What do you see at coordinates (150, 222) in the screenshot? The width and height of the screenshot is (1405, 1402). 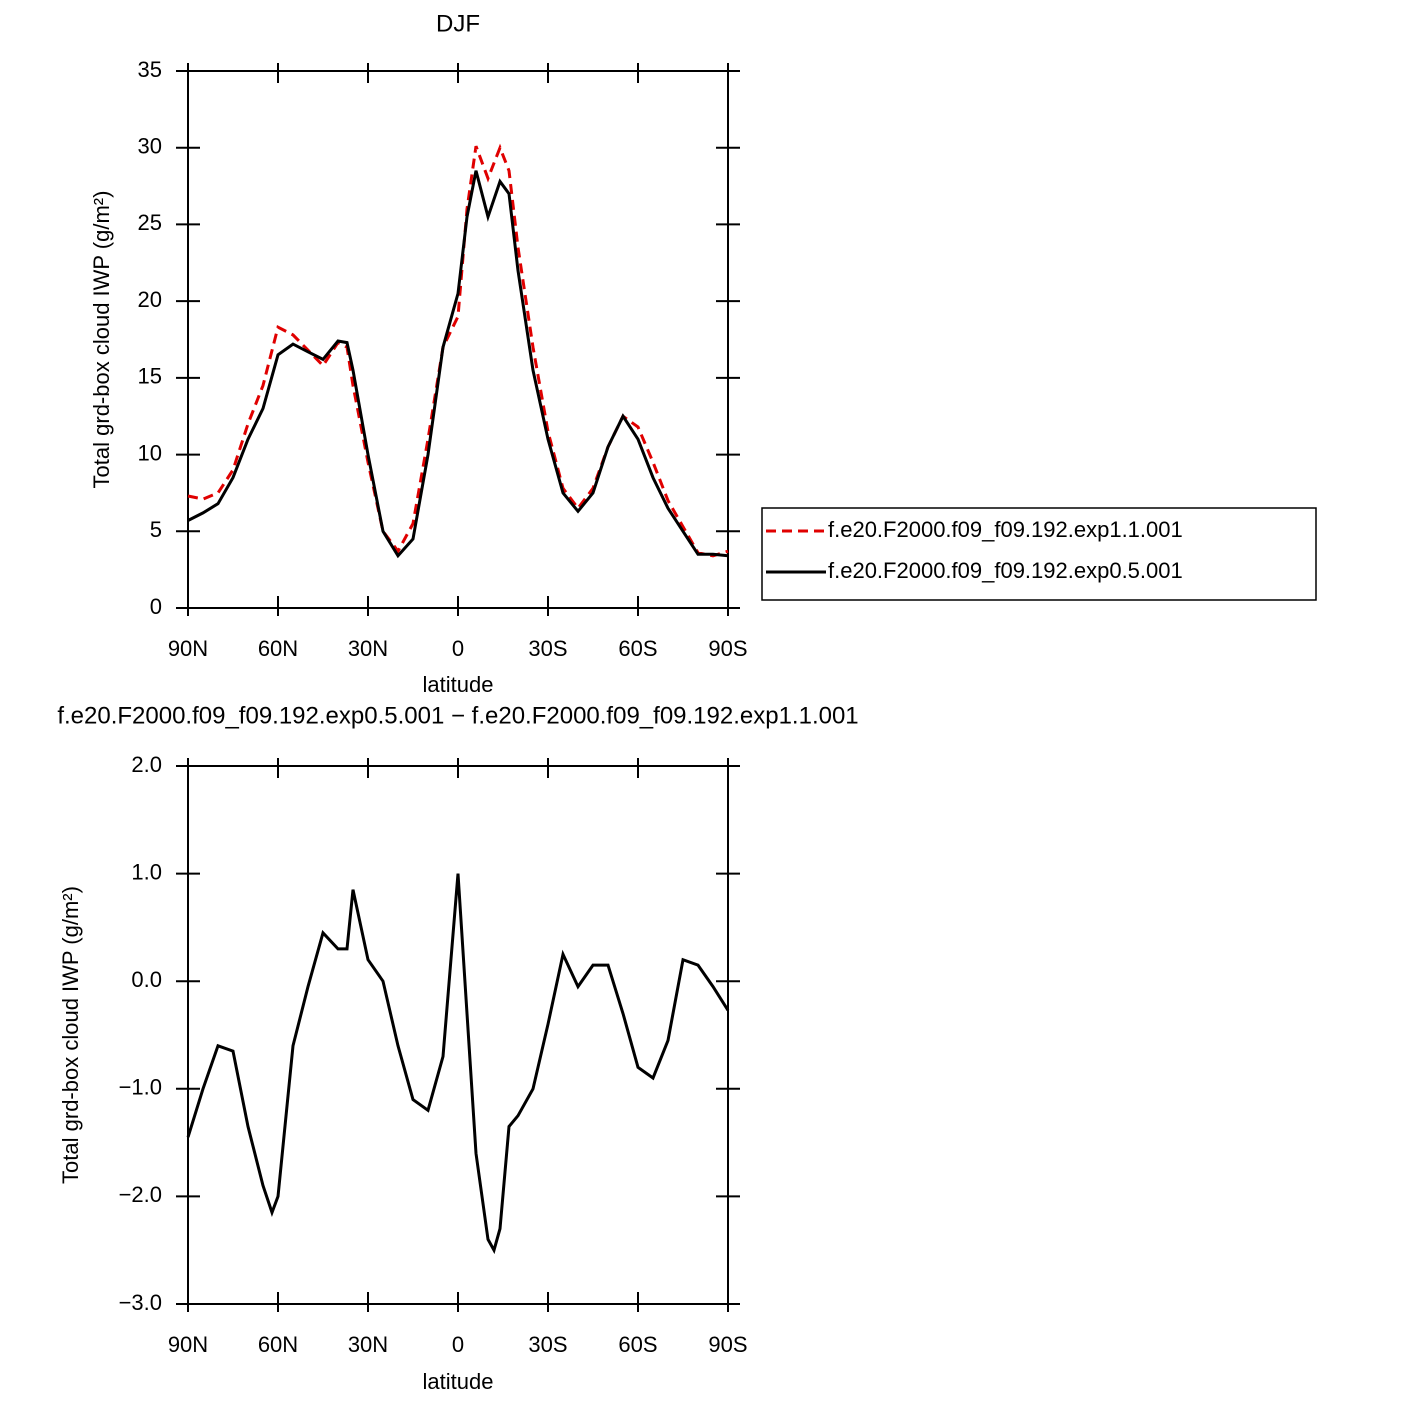 I see `y-tick-label: 25` at bounding box center [150, 222].